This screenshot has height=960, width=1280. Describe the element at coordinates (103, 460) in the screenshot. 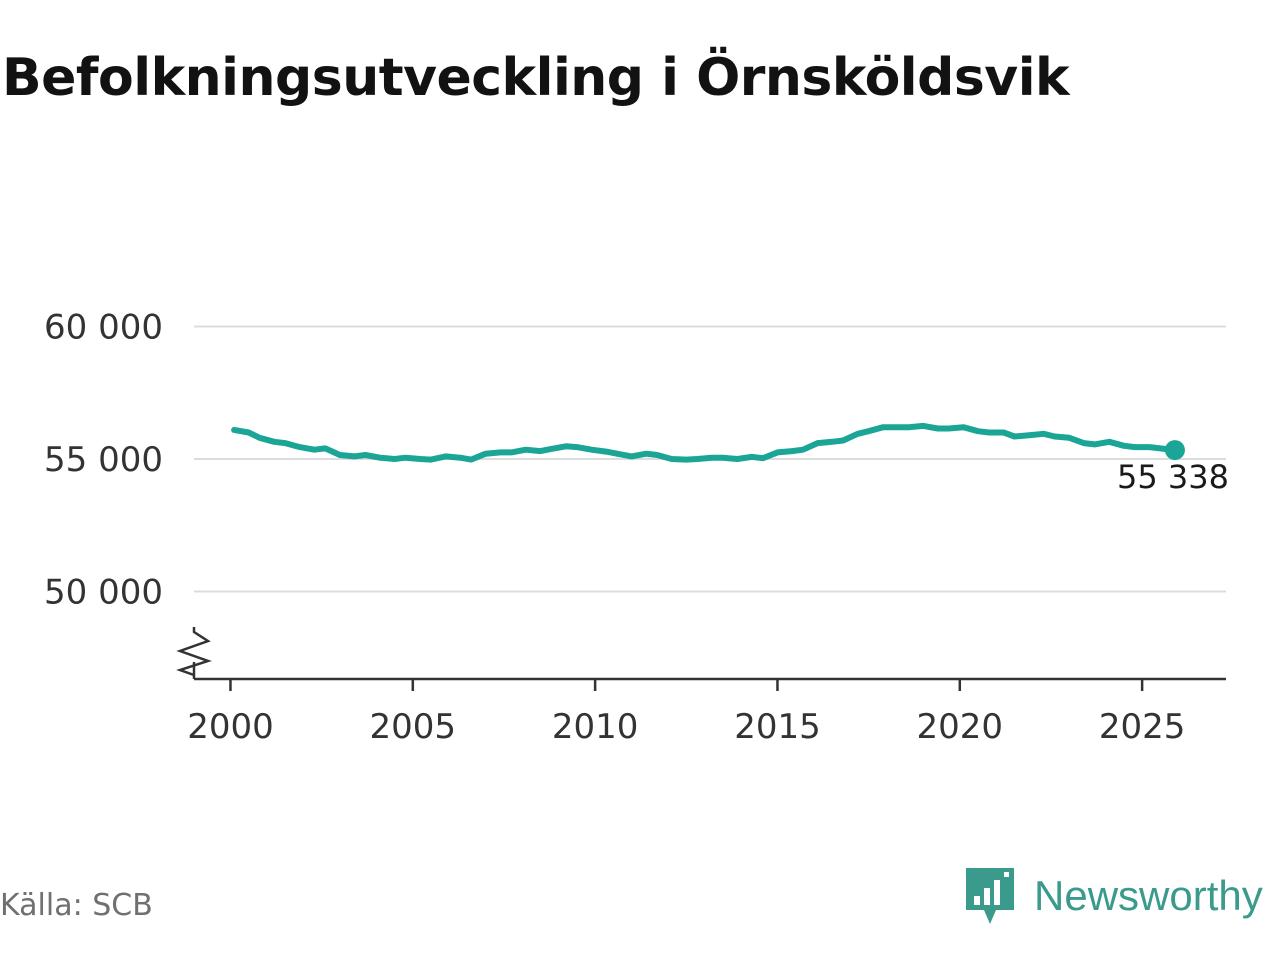

I see `y-tick-label-55000: 55 000` at that location.